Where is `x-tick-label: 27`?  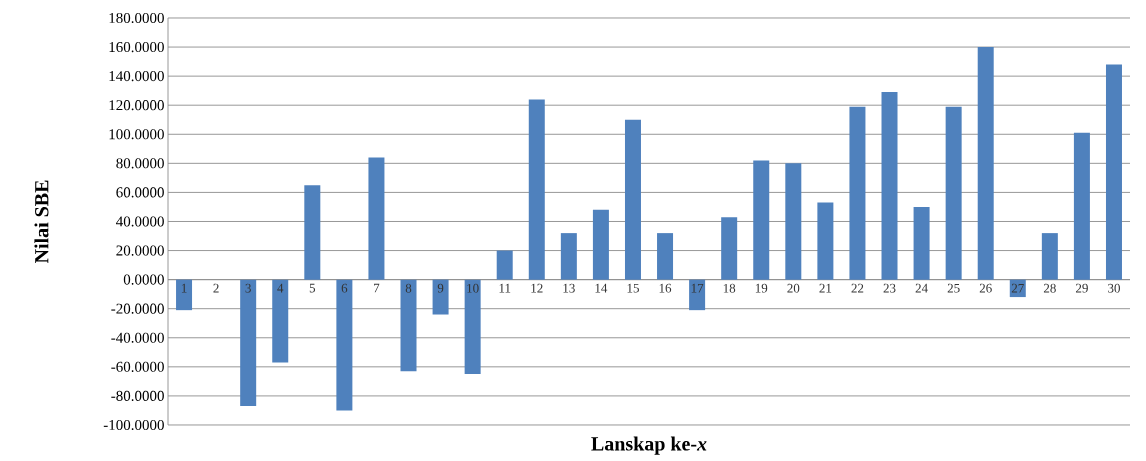 x-tick-label: 27 is located at coordinates (1017, 288).